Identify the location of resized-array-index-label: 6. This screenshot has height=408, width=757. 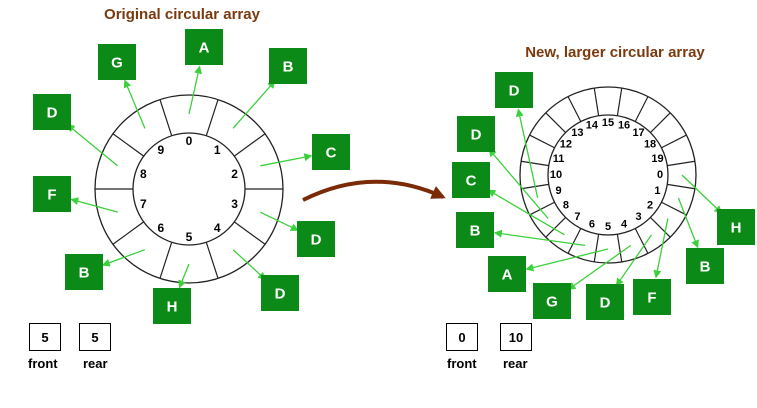
(592, 224).